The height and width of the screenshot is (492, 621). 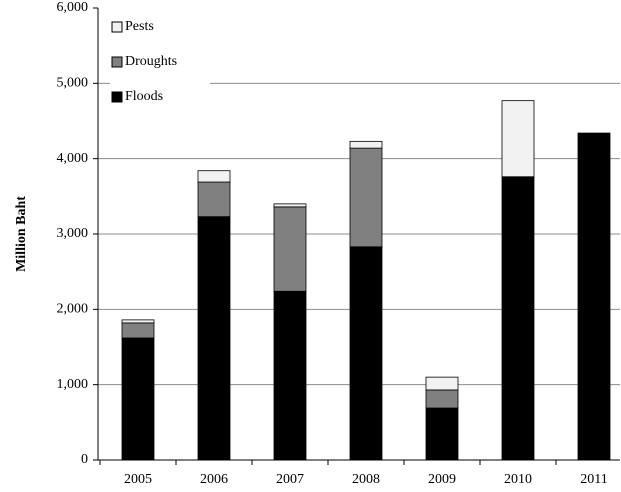 I want to click on x-tick-label: 2010, so click(x=518, y=479).